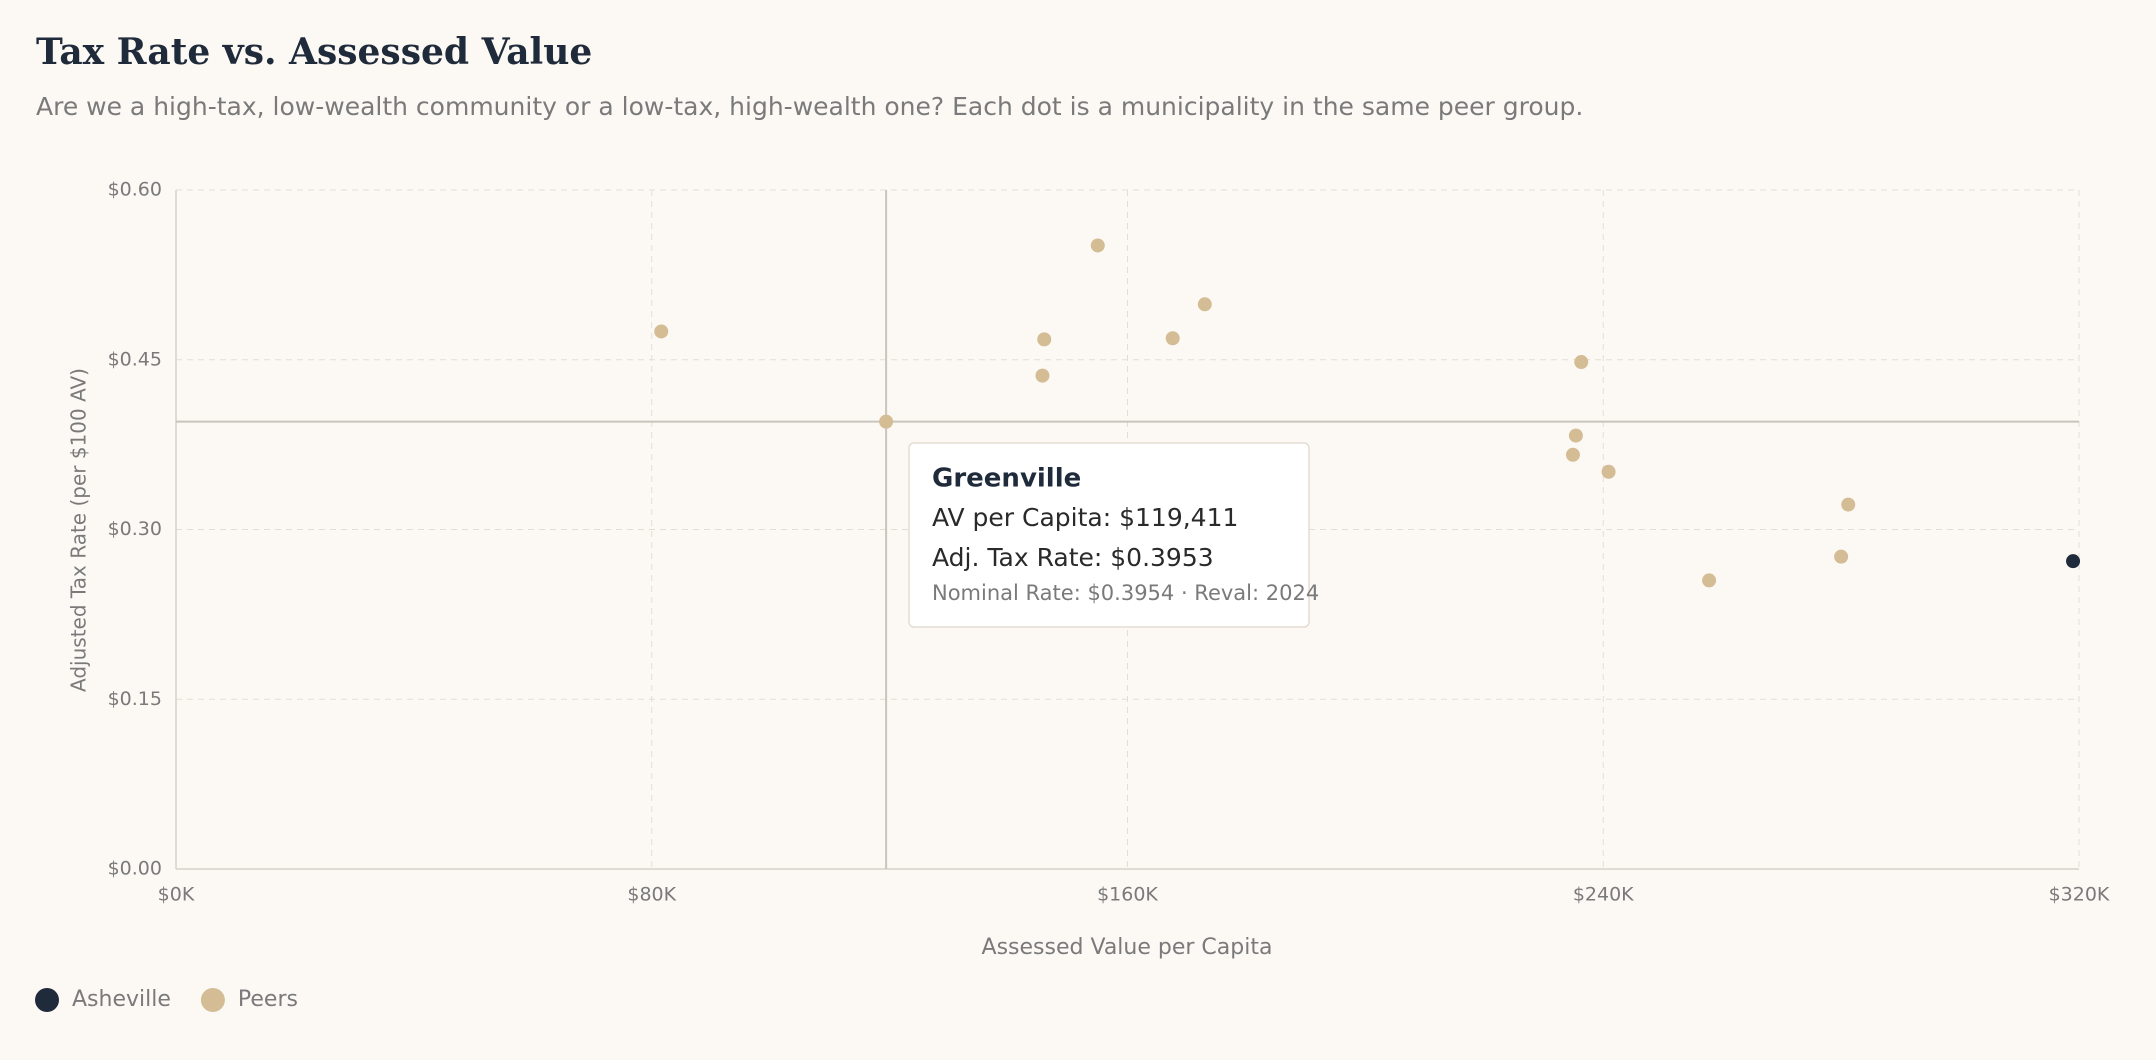  Describe the element at coordinates (268, 999) in the screenshot. I see `legend-label: Peers` at that location.